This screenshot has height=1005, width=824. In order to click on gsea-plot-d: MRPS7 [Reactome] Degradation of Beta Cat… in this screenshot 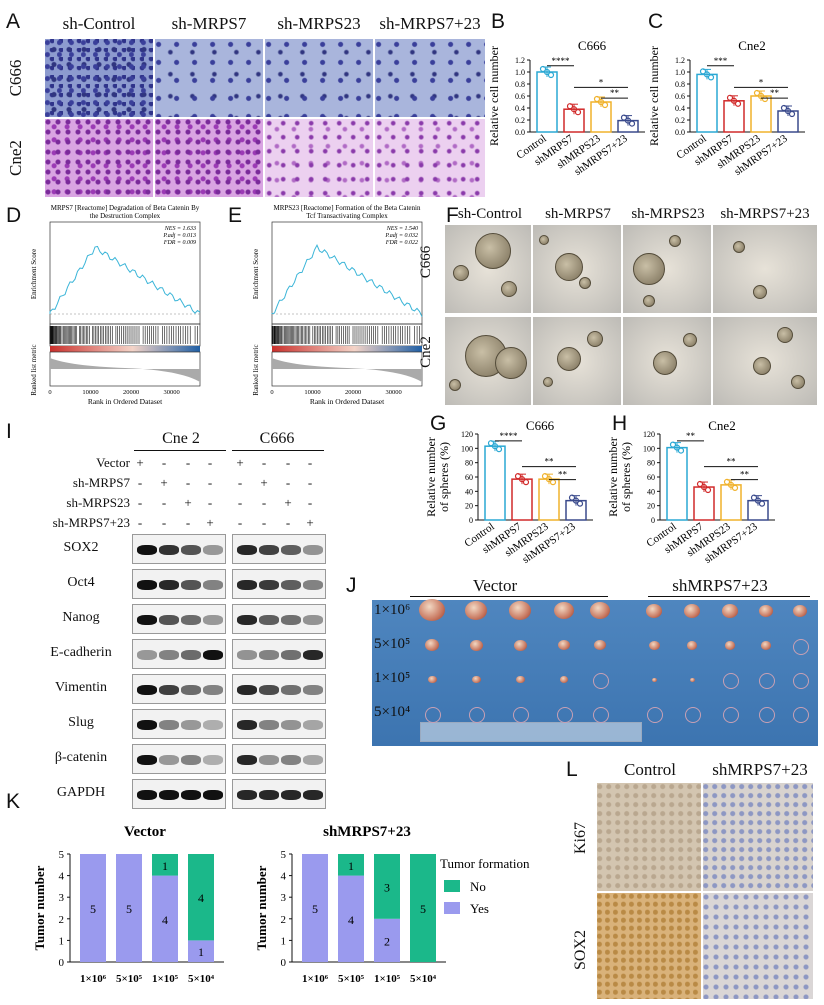, I will do `click(115, 305)`.